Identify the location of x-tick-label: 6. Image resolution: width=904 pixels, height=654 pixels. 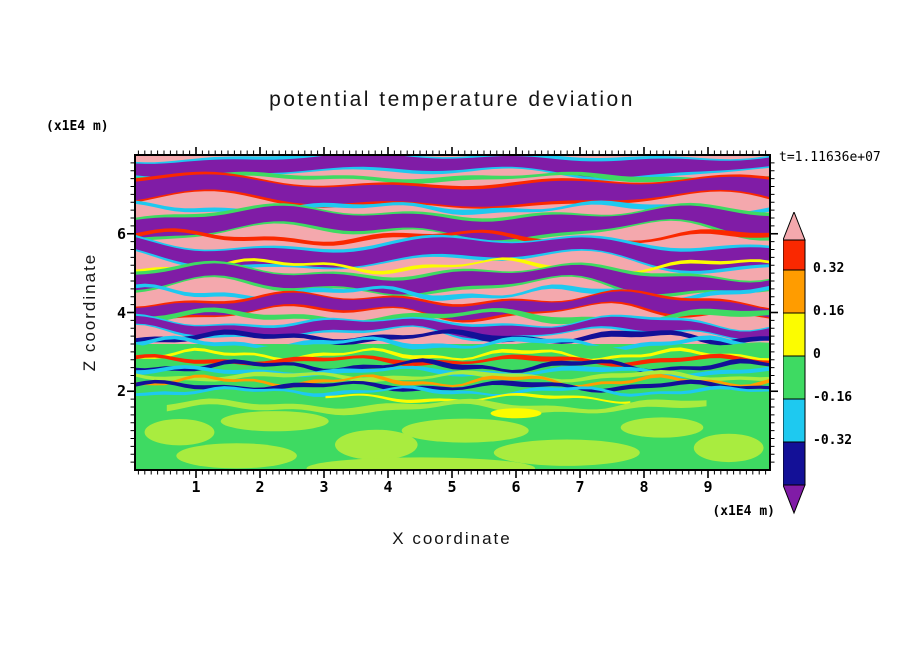
(516, 487).